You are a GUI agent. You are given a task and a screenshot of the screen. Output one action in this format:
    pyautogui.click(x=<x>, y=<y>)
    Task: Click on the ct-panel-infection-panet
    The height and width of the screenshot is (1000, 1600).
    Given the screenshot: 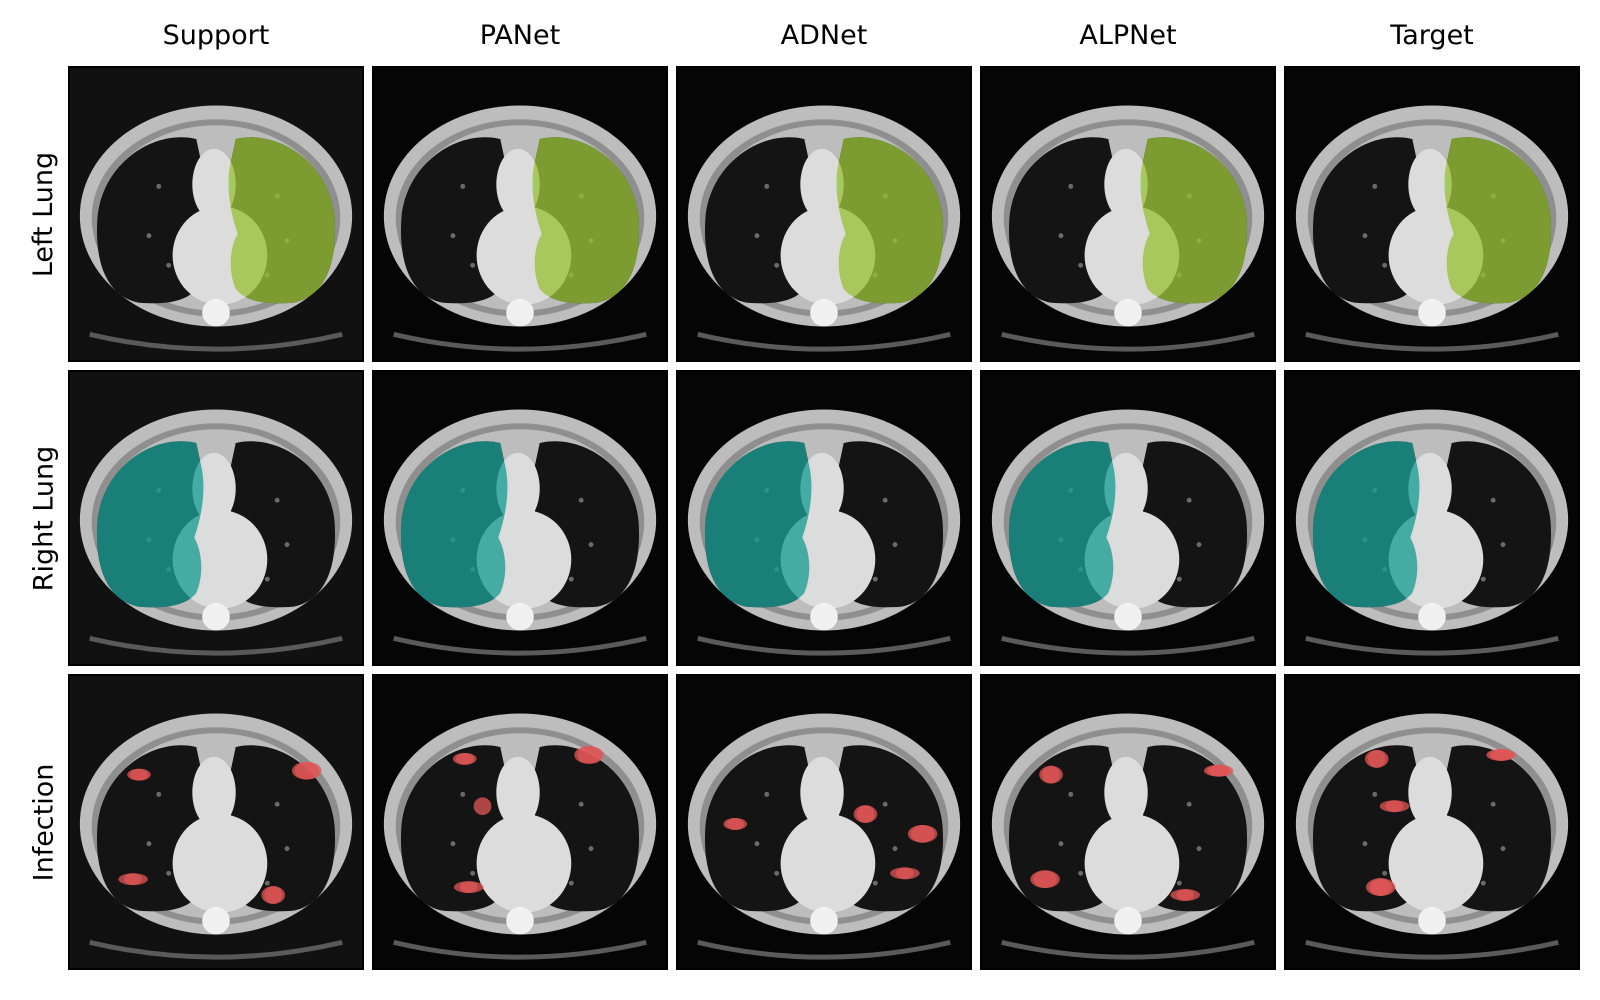 What is the action you would take?
    pyautogui.click(x=520, y=822)
    